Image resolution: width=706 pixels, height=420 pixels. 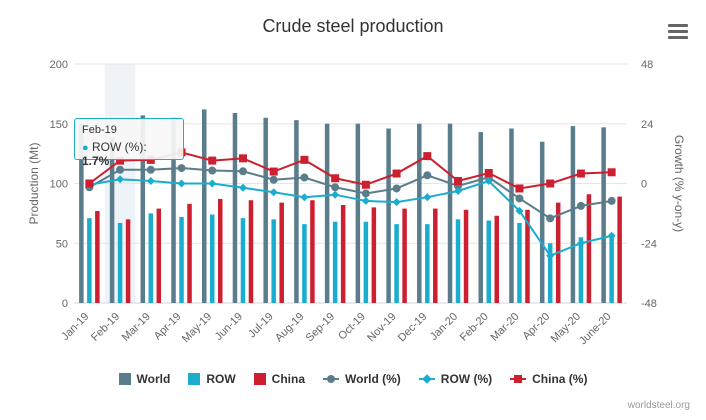 I want to click on credit-link: worldsteel.org, so click(x=658, y=405).